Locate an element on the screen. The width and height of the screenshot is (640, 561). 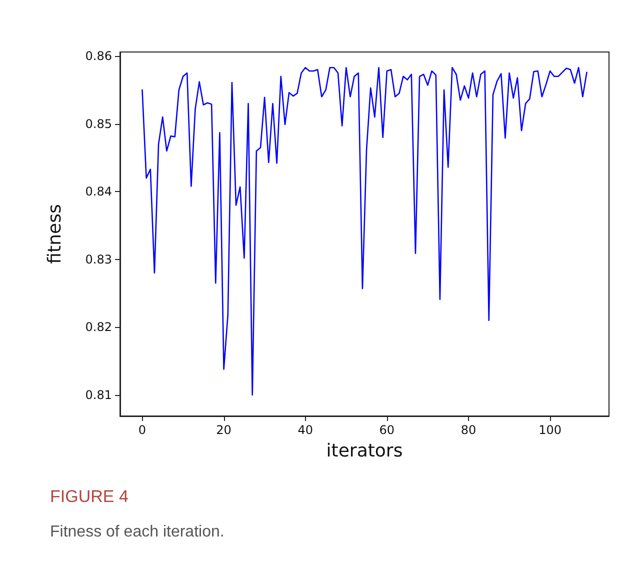
x-tick-label: 80 is located at coordinates (468, 430).